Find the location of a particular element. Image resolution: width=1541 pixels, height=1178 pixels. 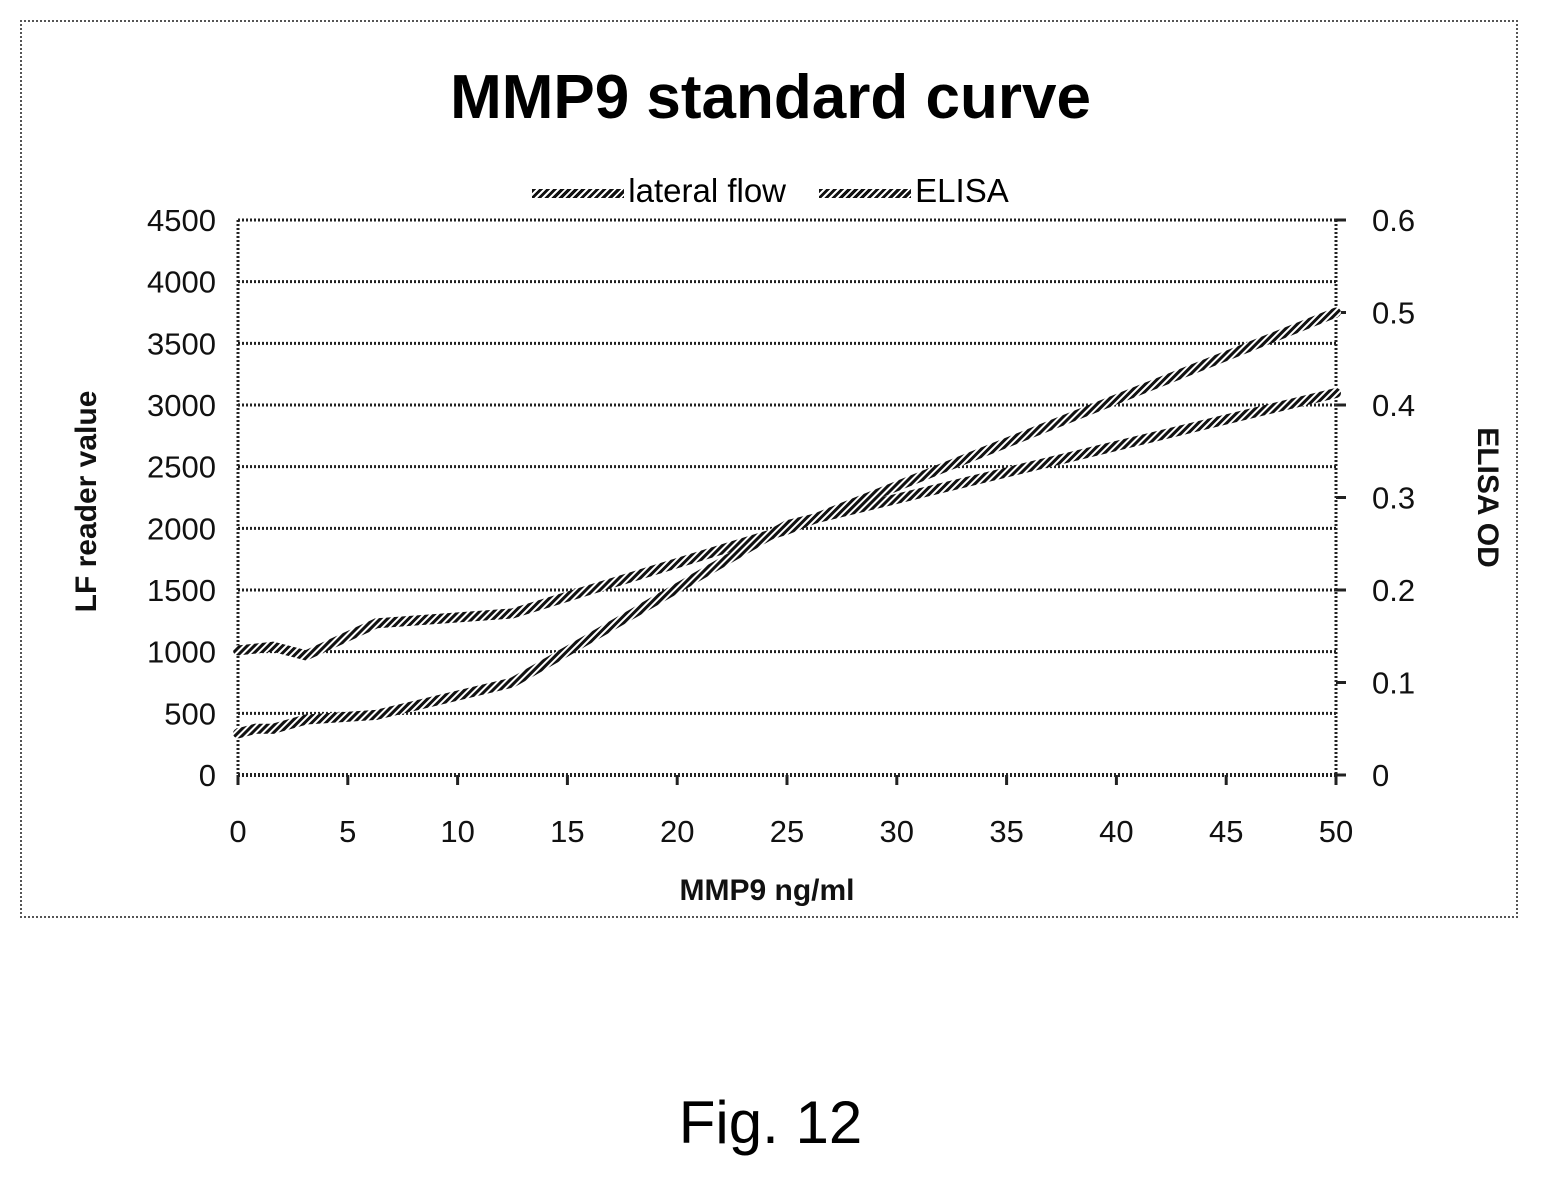

y2-tick-label: 0.5 is located at coordinates (1393, 313).